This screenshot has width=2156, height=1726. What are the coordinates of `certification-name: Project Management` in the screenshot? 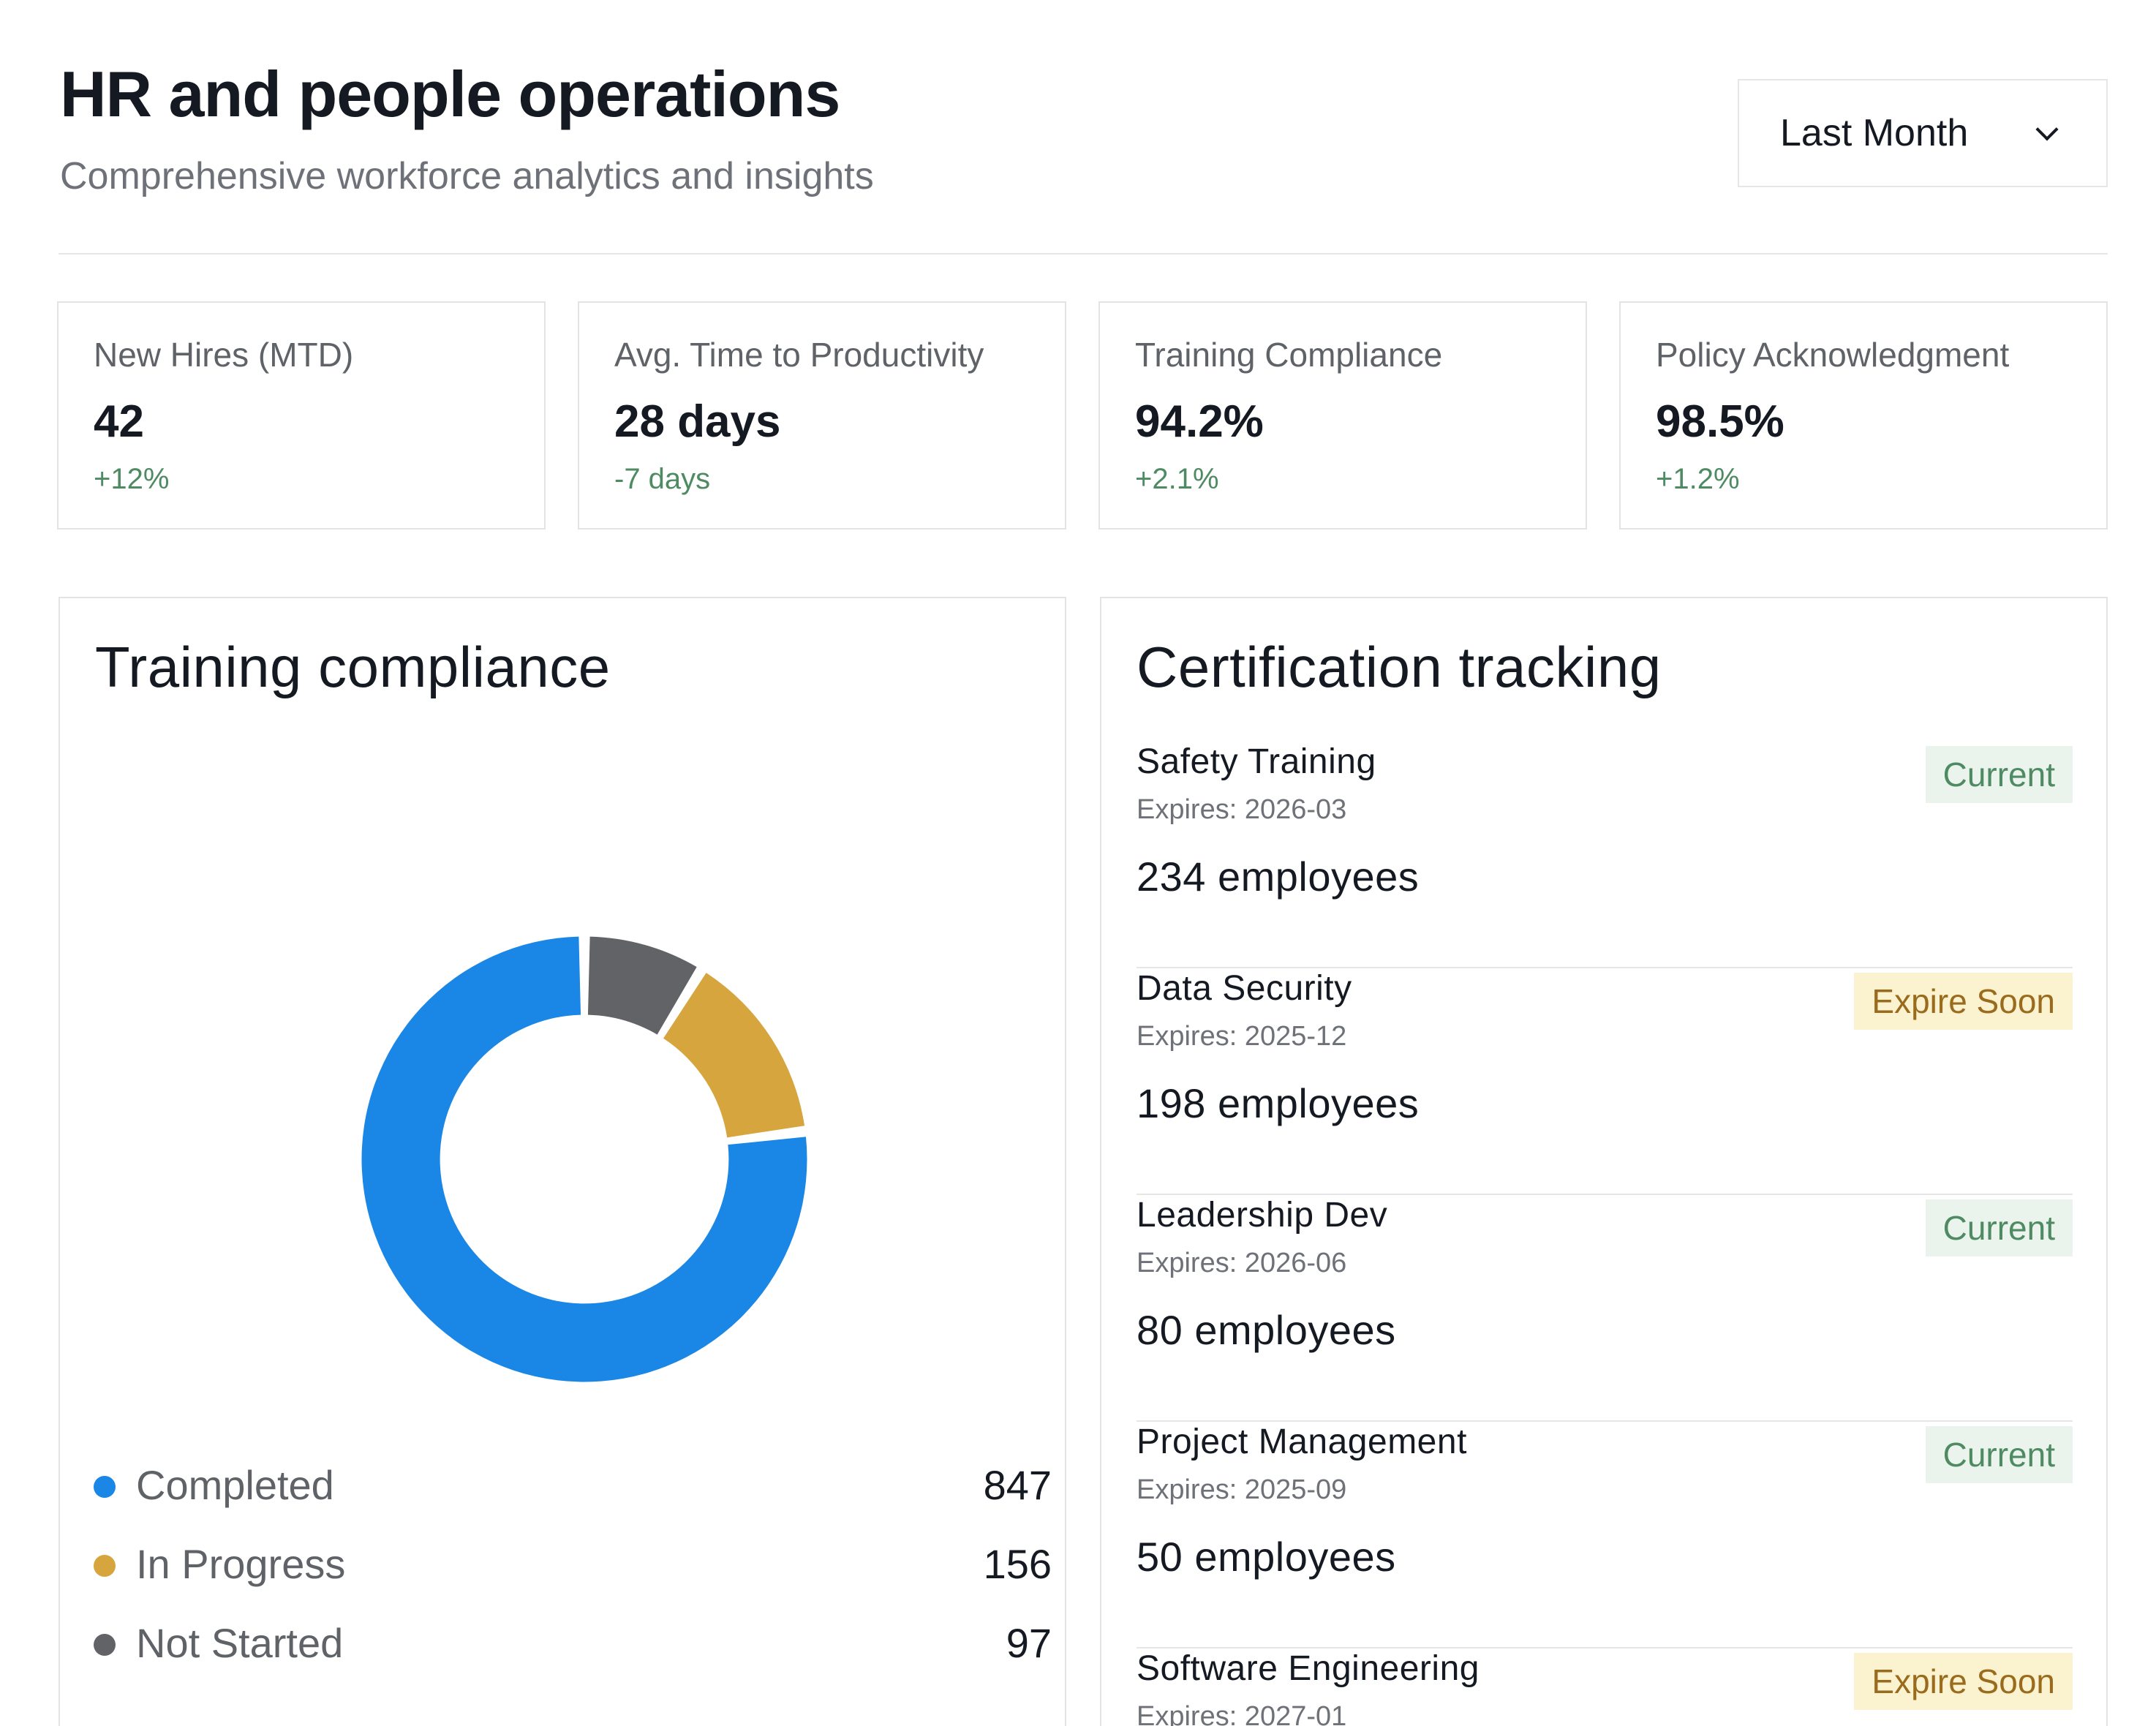 It's located at (1302, 1441).